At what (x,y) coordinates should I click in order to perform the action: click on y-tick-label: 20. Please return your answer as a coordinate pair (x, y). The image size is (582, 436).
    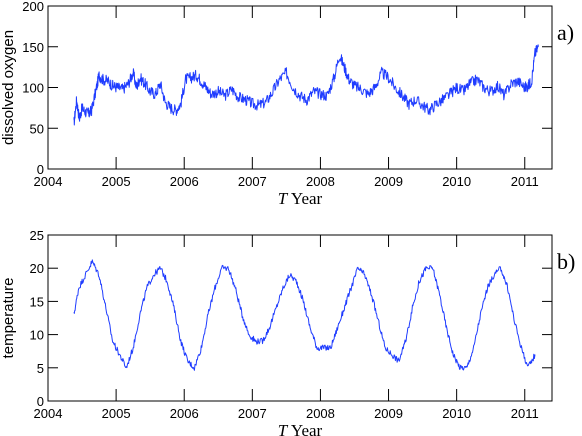
    Looking at the image, I should click on (37, 268).